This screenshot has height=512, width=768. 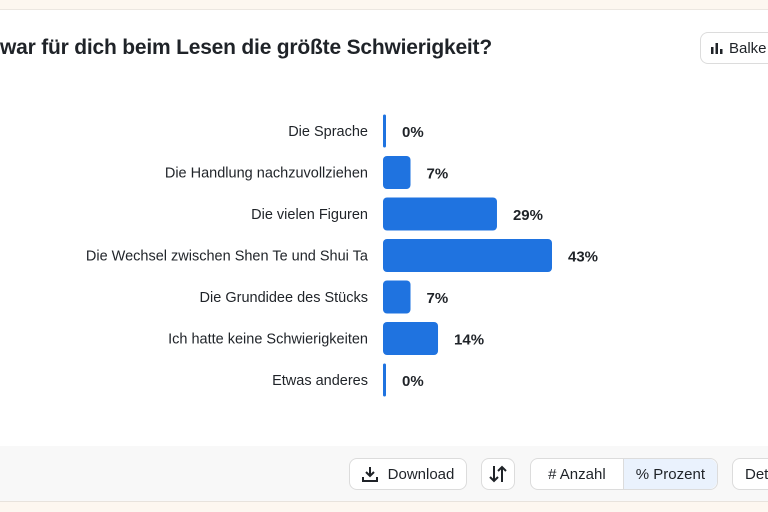 What do you see at coordinates (748, 48) in the screenshot?
I see `chart-type-label: Balke` at bounding box center [748, 48].